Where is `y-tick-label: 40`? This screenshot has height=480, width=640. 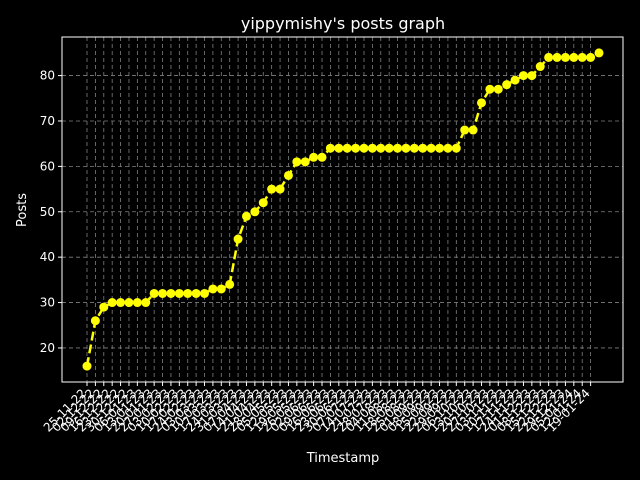 y-tick-label: 40 is located at coordinates (47, 257).